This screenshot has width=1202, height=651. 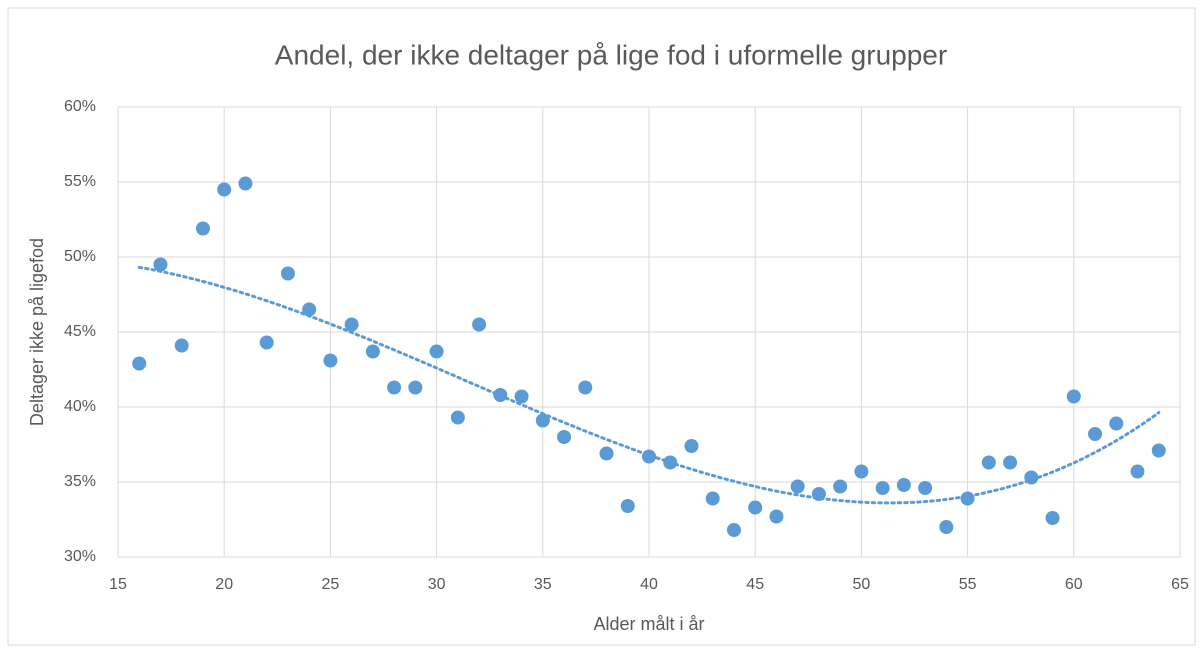 I want to click on x-tick-label: 30, so click(x=437, y=584).